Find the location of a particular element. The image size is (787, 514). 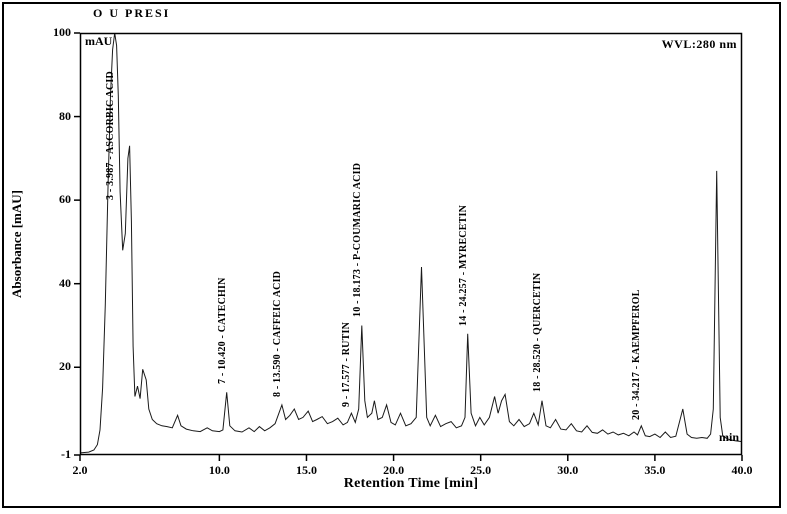

x-tick-label: 20.0 is located at coordinates (394, 470).